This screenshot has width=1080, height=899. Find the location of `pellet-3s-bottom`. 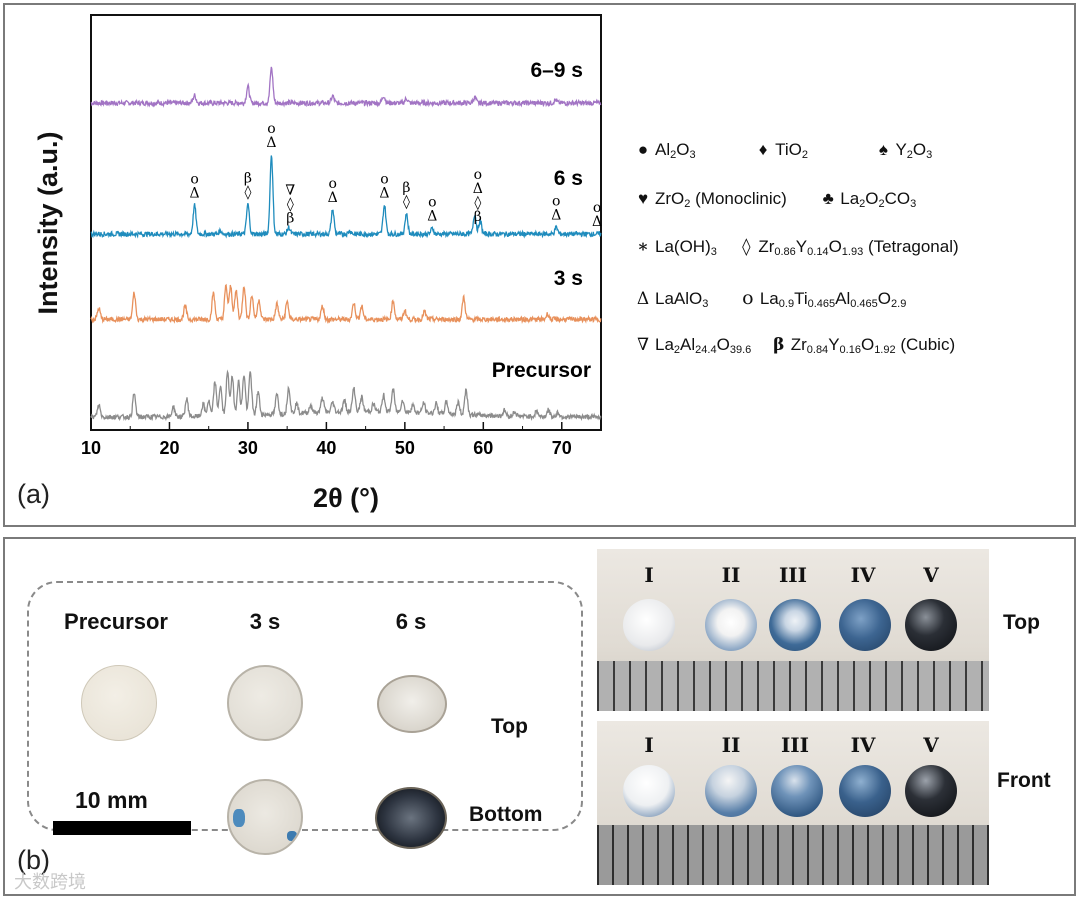

pellet-3s-bottom is located at coordinates (265, 817).